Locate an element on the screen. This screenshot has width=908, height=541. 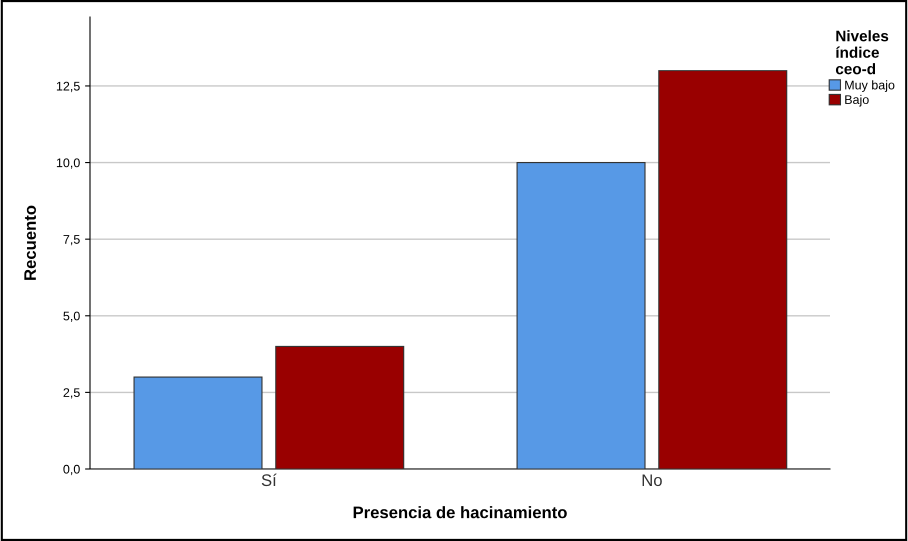
y-tick-label: 2,5 is located at coordinates (72, 393).